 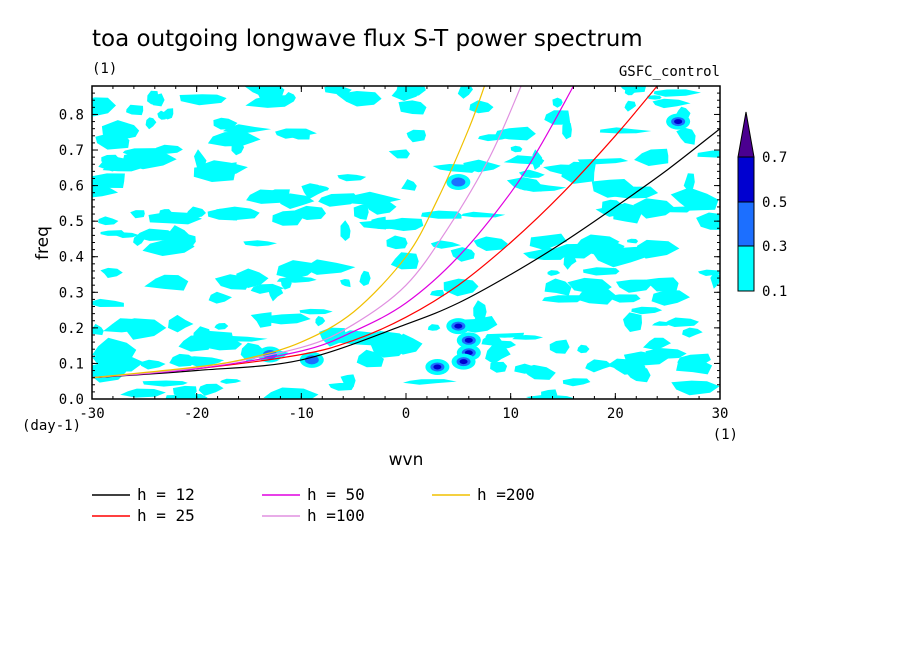 What do you see at coordinates (71, 400) in the screenshot?
I see `y-tick-label: 0.0` at bounding box center [71, 400].